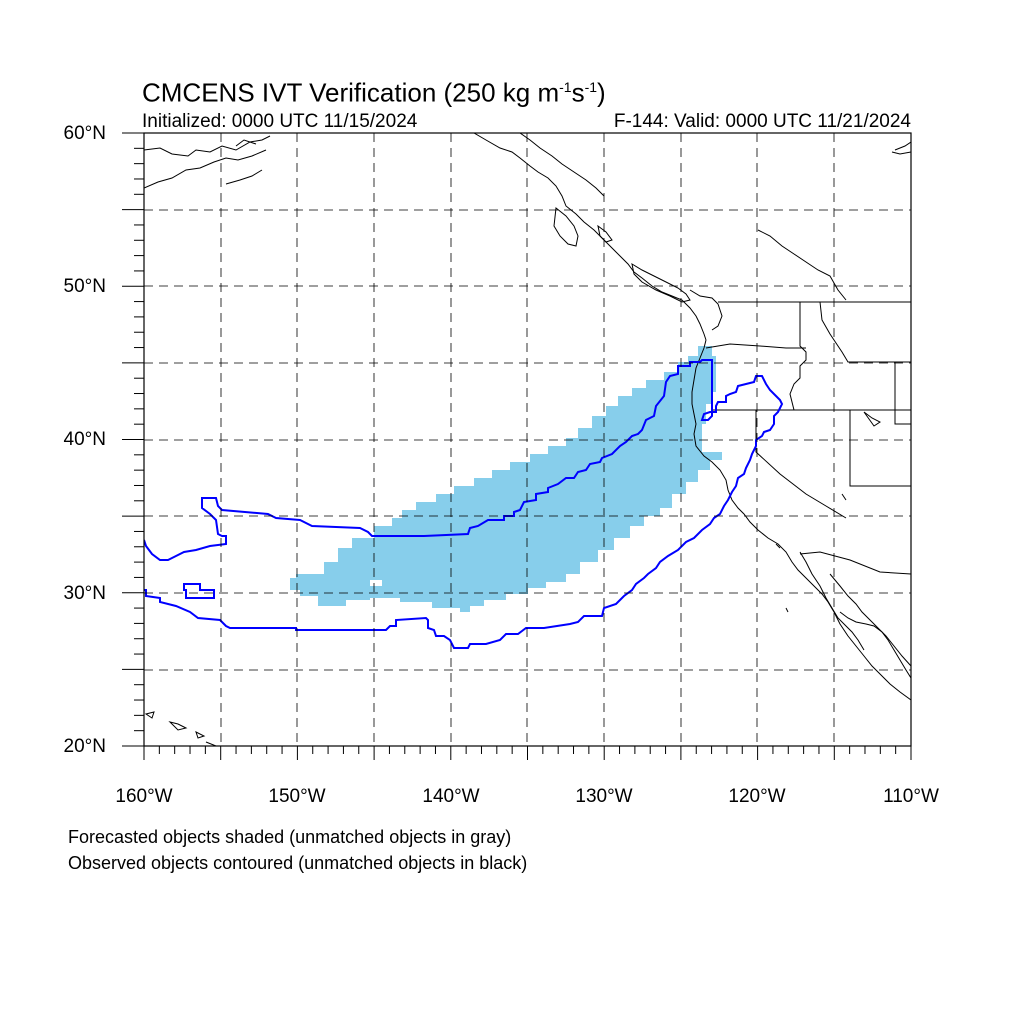  I want to click on lon-label-130w: 130°W, so click(604, 796).